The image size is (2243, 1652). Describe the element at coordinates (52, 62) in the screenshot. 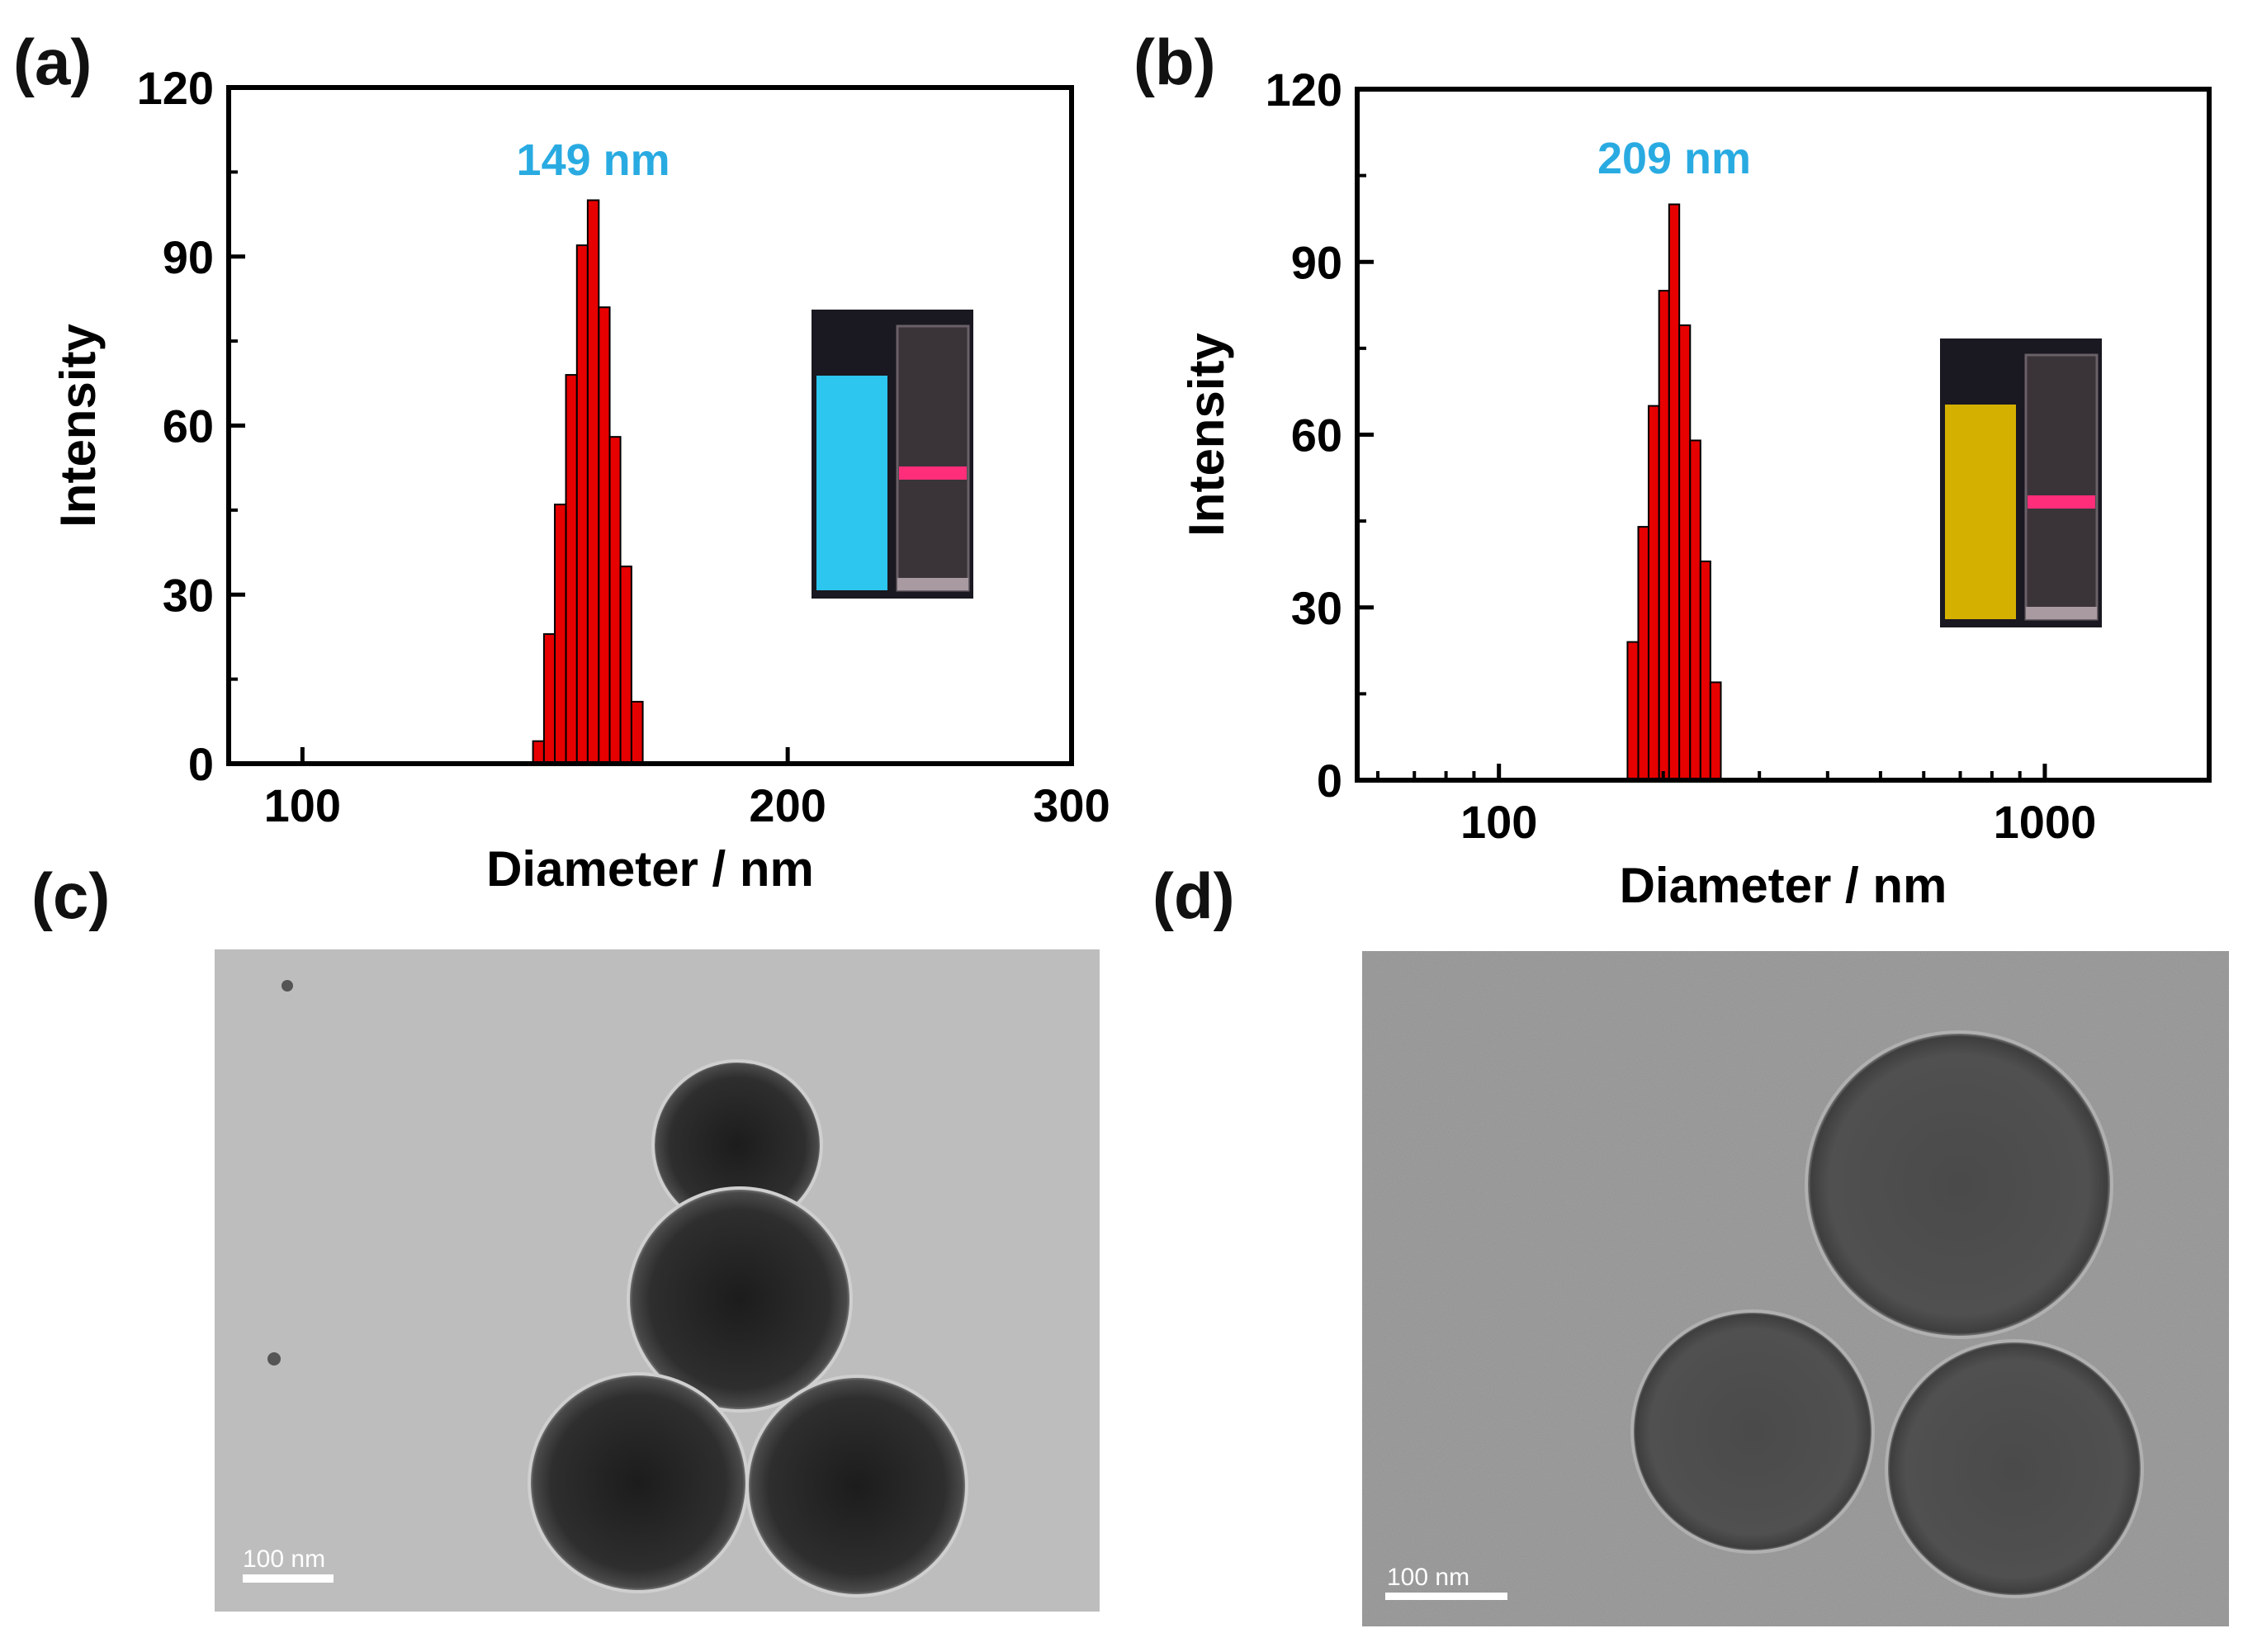

I see `panel-label-a: (a)` at that location.